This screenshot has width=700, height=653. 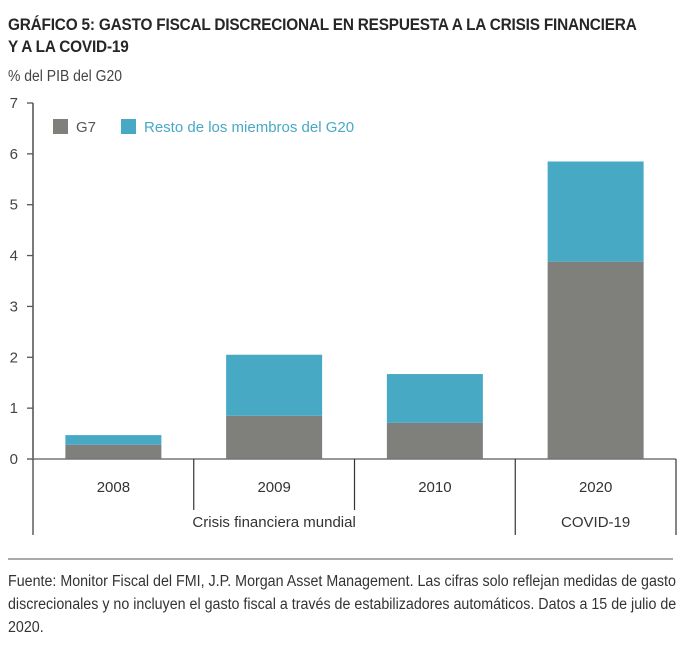 I want to click on legend-swatch-rest-g20, so click(x=128, y=126).